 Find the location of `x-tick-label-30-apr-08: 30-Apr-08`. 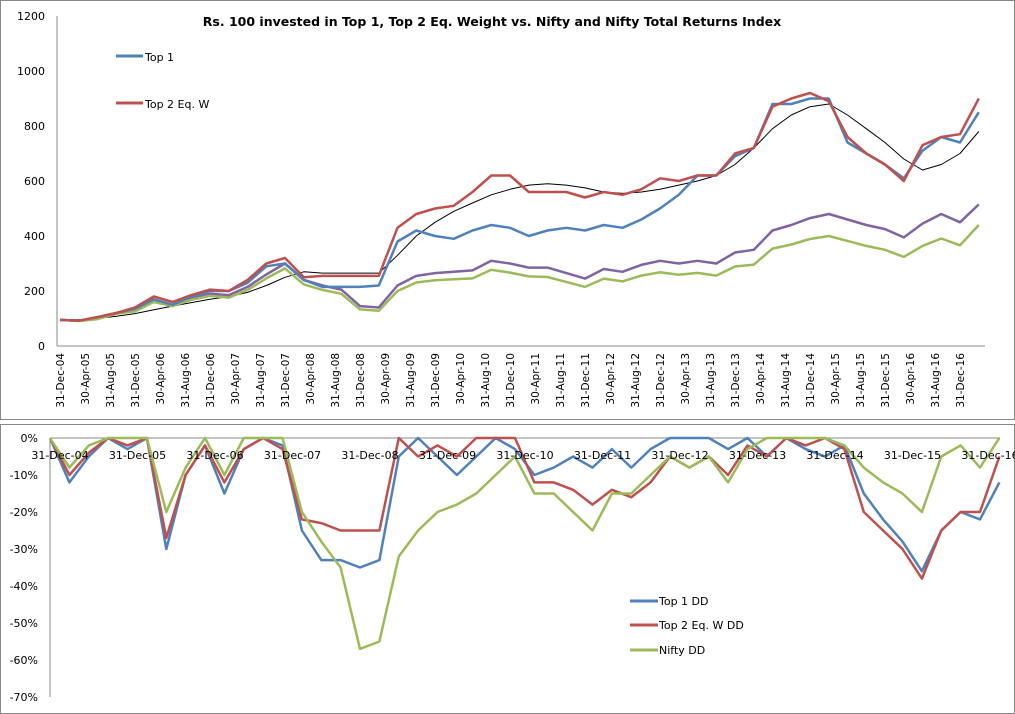

x-tick-label-30-apr-08: 30-Apr-08 is located at coordinates (311, 379).